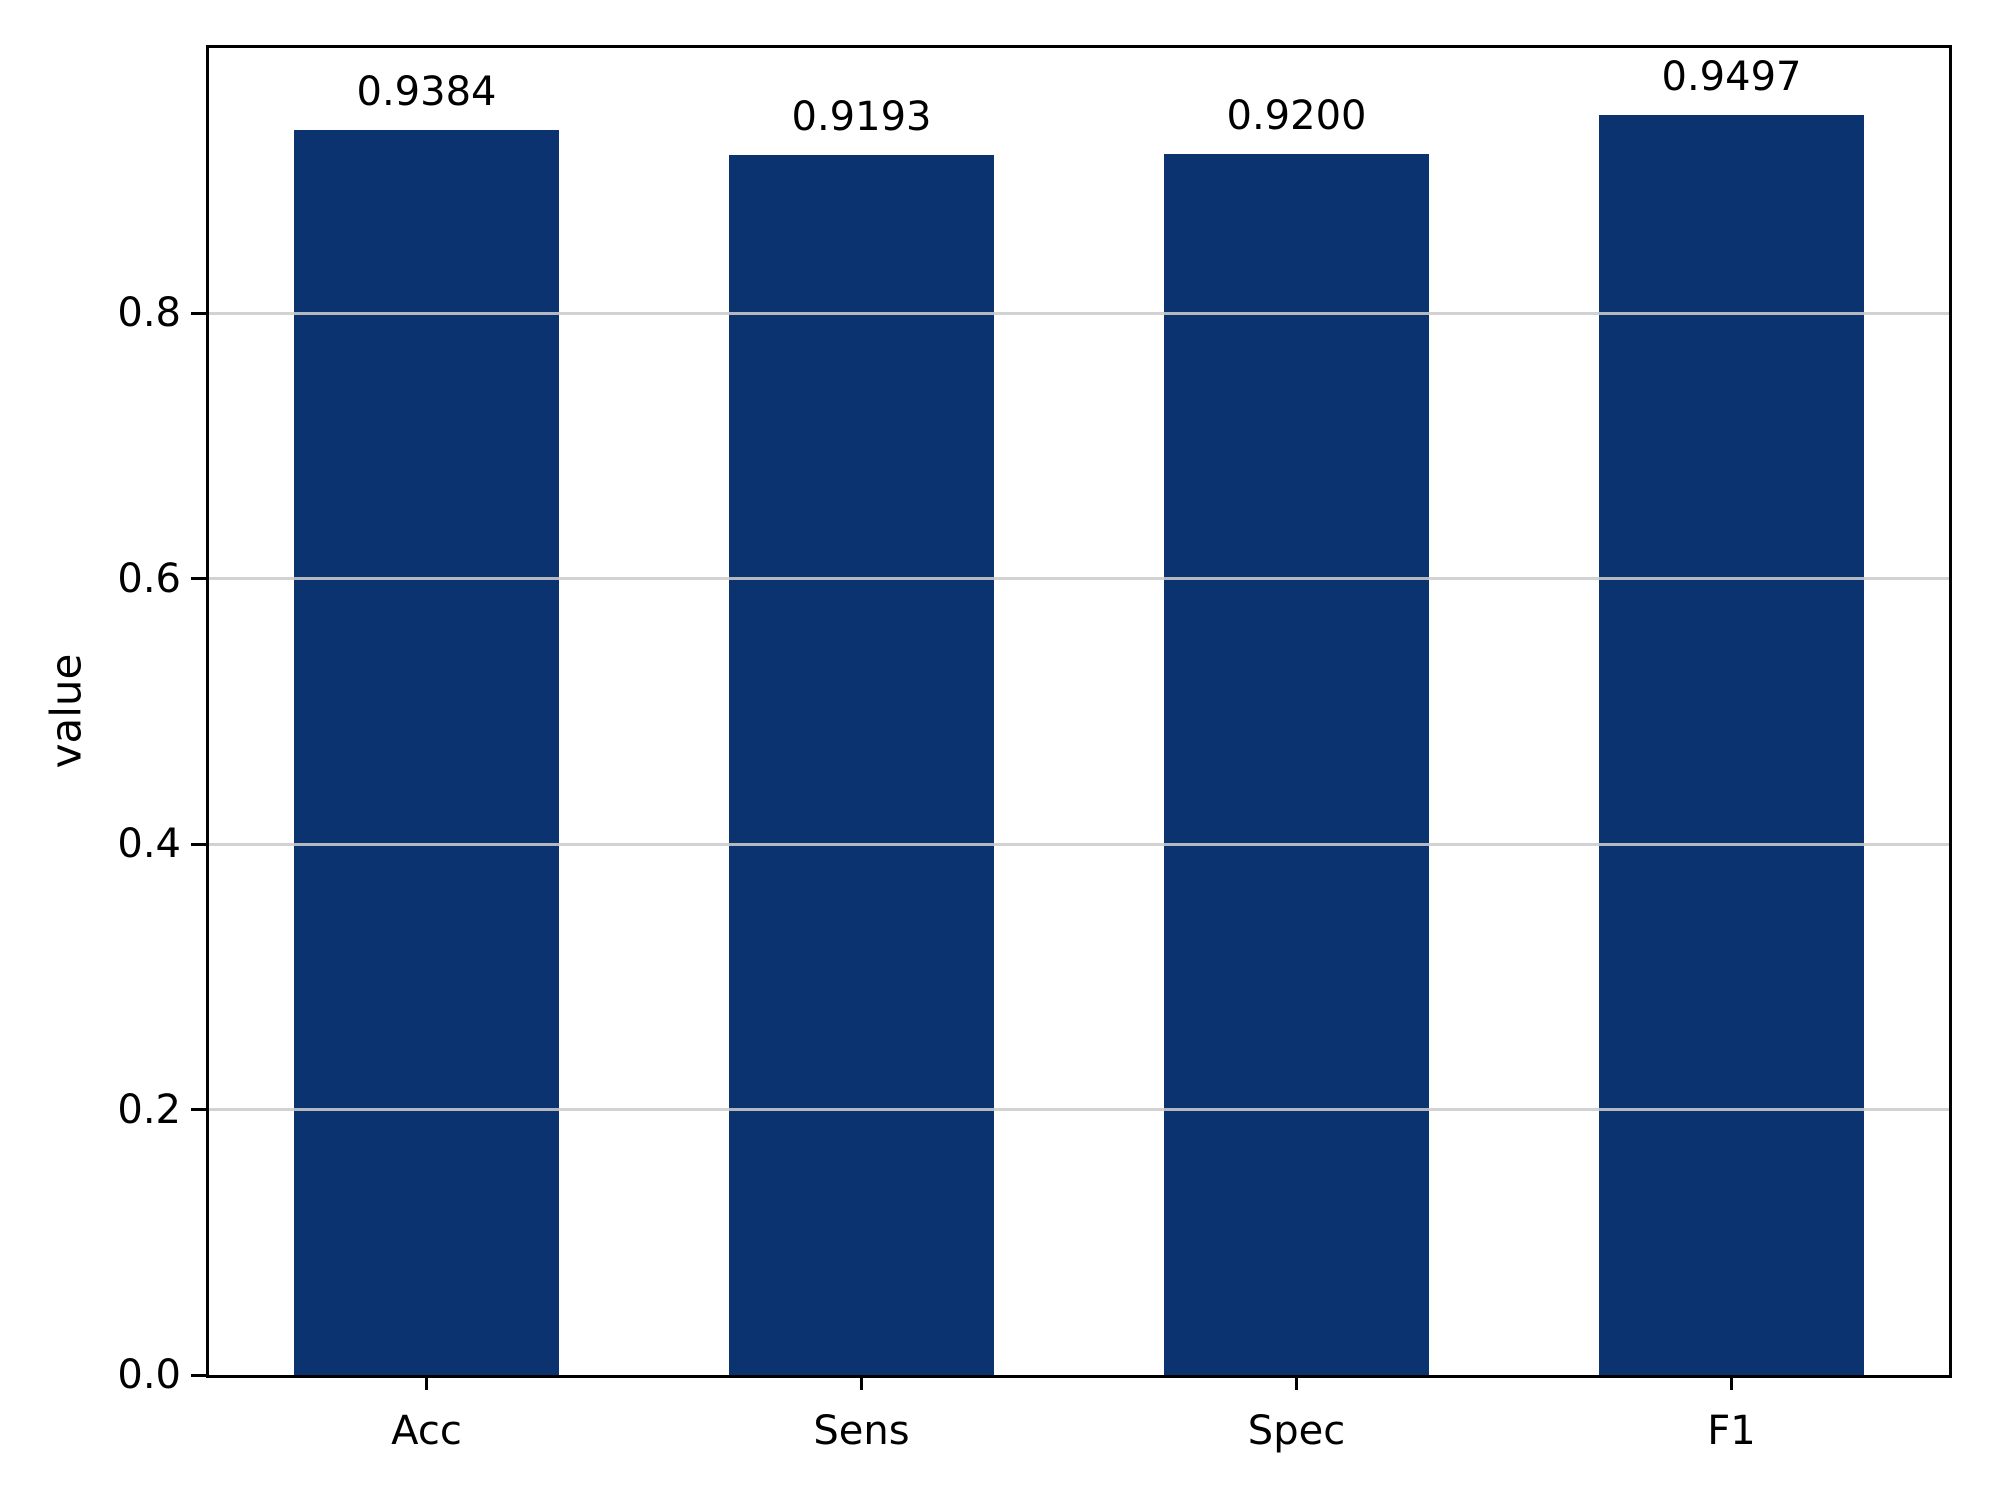 This screenshot has height=1500, width=2000. Describe the element at coordinates (66, 711) in the screenshot. I see `y-axis-label: value` at that location.